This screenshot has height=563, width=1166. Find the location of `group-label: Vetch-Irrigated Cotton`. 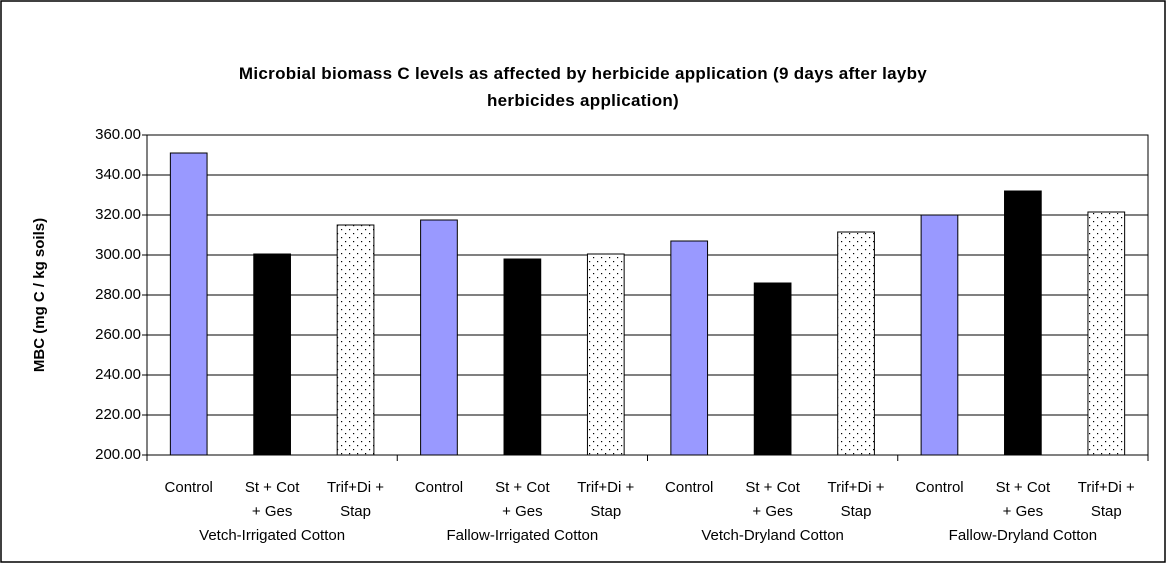

group-label: Vetch-Irrigated Cotton is located at coordinates (272, 535).